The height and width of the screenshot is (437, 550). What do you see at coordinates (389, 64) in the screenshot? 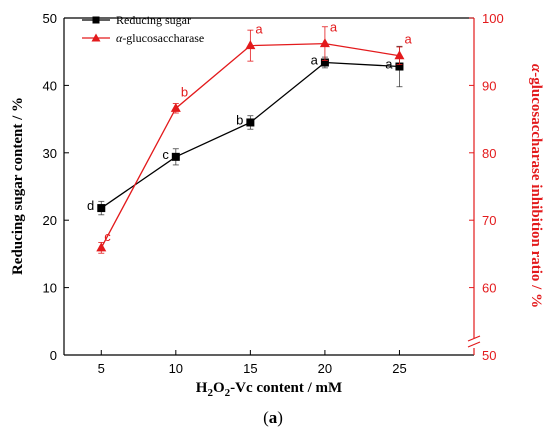
I see `reducing-sugar-sig-label-4: a` at bounding box center [389, 64].